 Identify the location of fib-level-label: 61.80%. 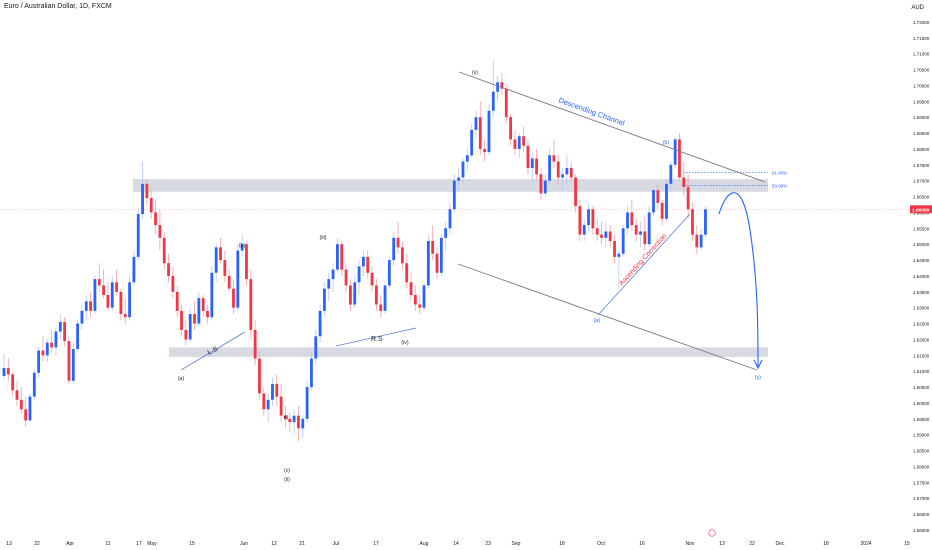
(779, 173).